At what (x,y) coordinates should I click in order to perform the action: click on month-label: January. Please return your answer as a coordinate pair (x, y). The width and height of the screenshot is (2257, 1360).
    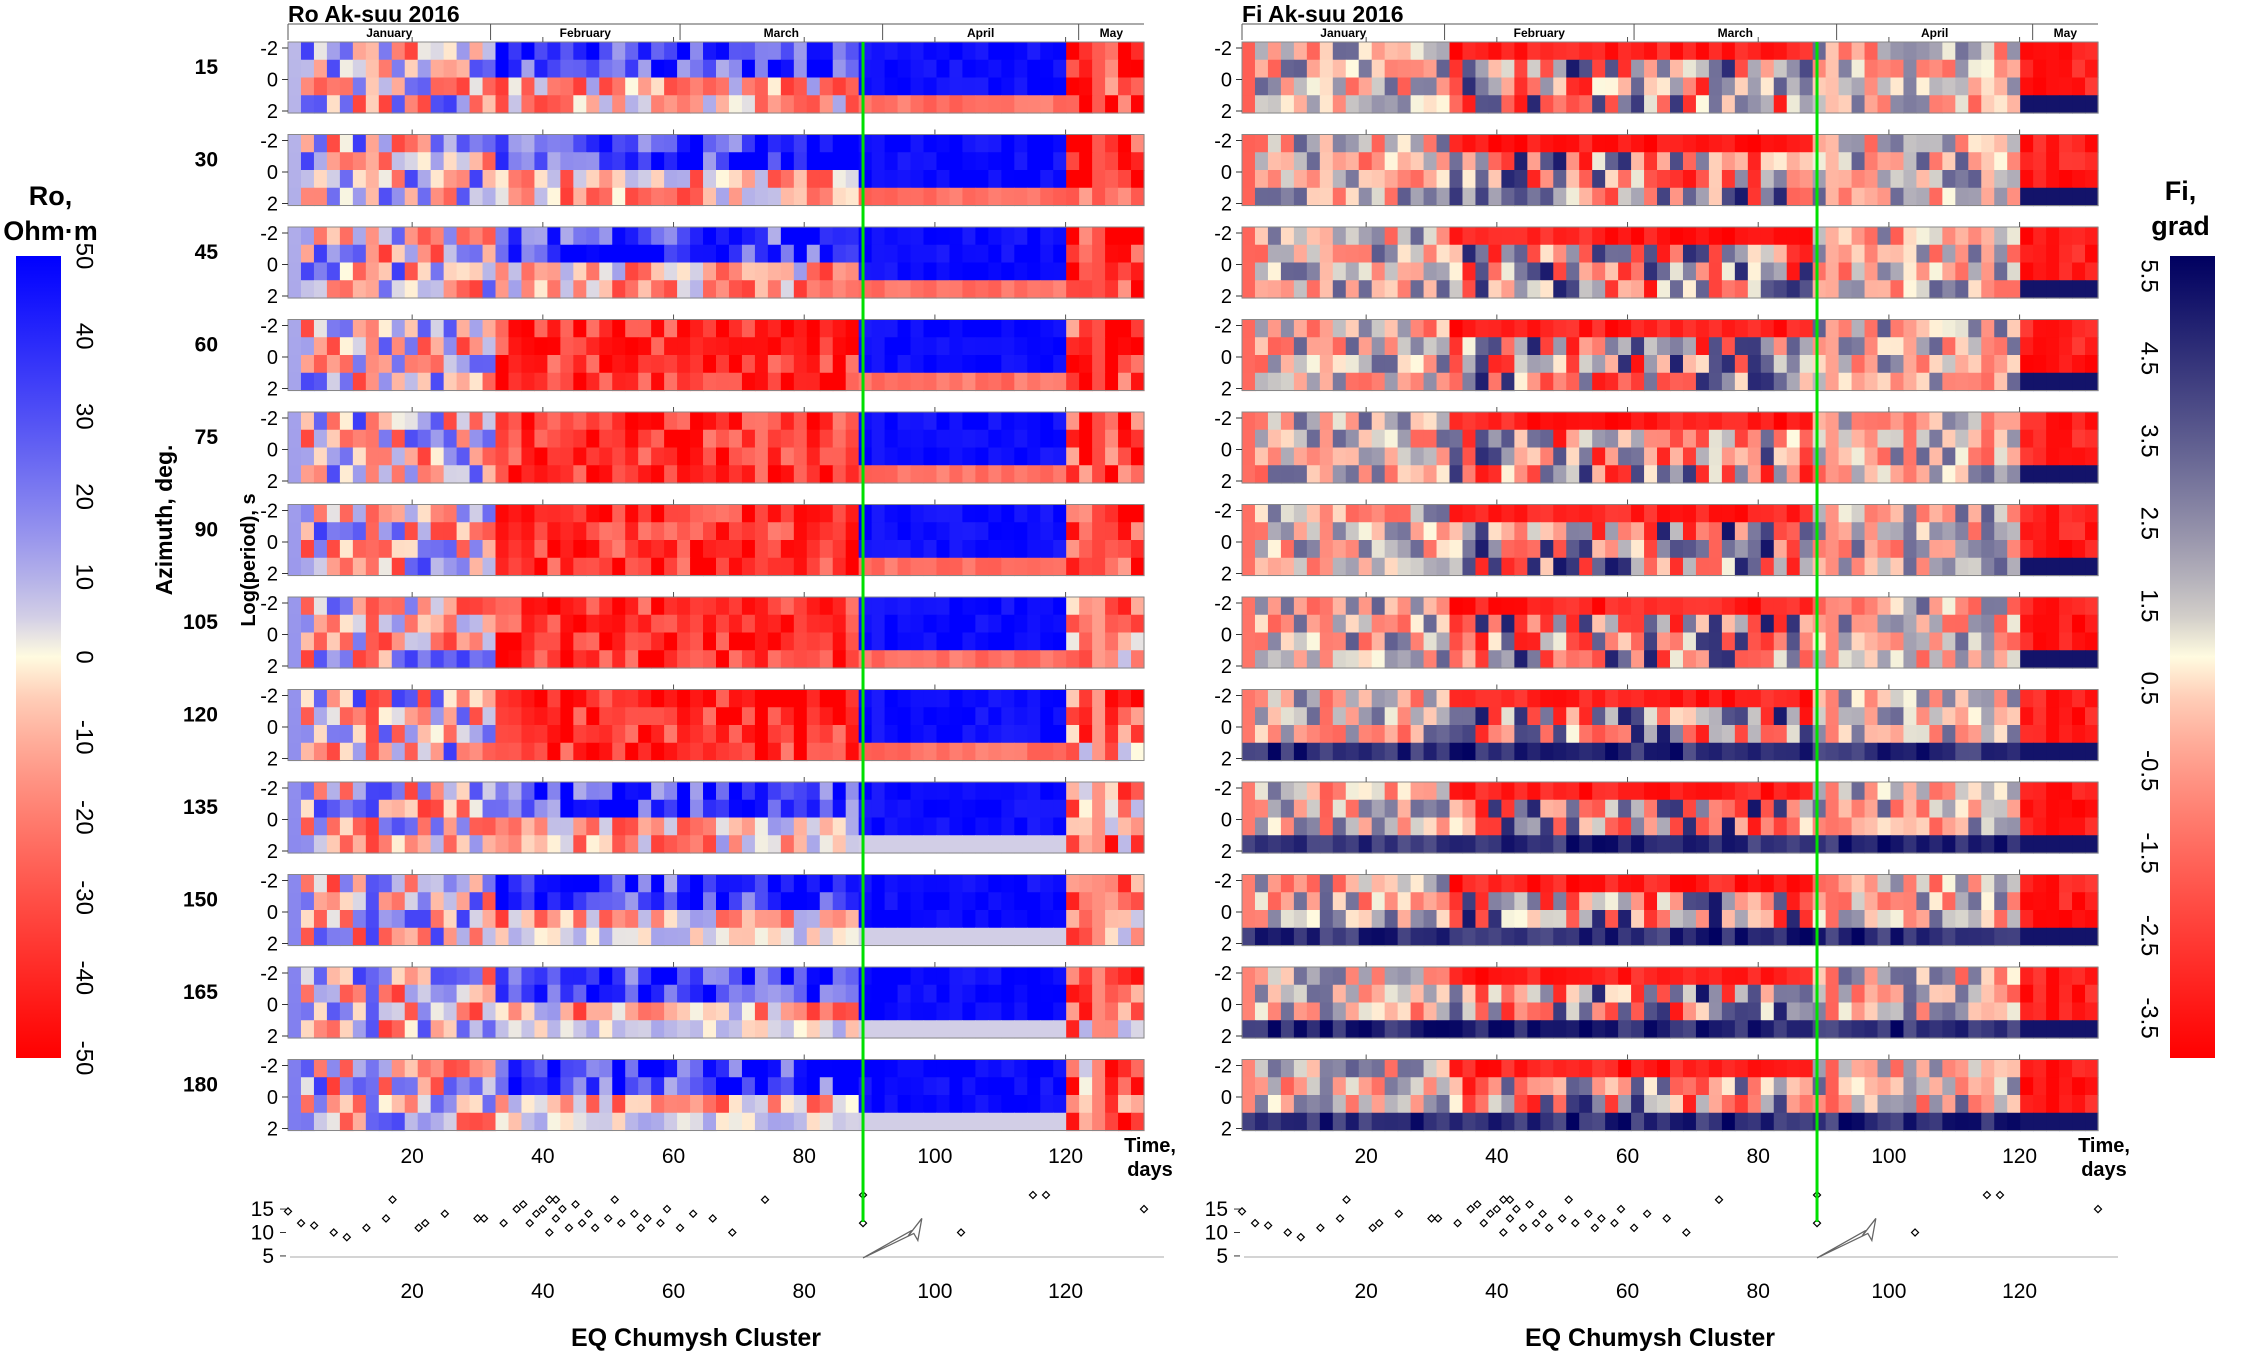
    Looking at the image, I should click on (389, 33).